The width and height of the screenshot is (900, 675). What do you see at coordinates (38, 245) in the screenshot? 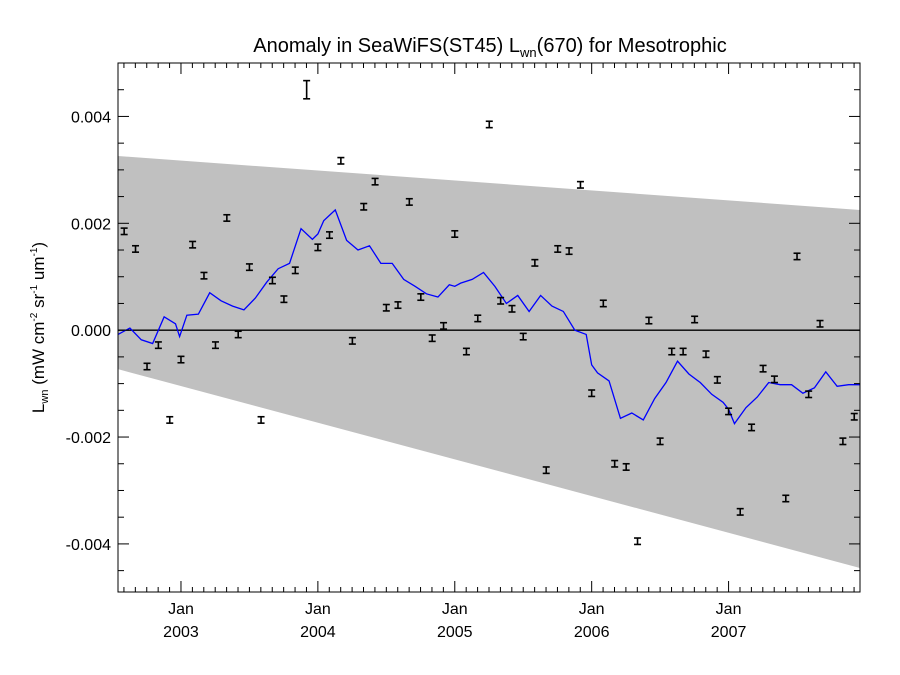
I see `y-axis-label-unit-part: )` at bounding box center [38, 245].